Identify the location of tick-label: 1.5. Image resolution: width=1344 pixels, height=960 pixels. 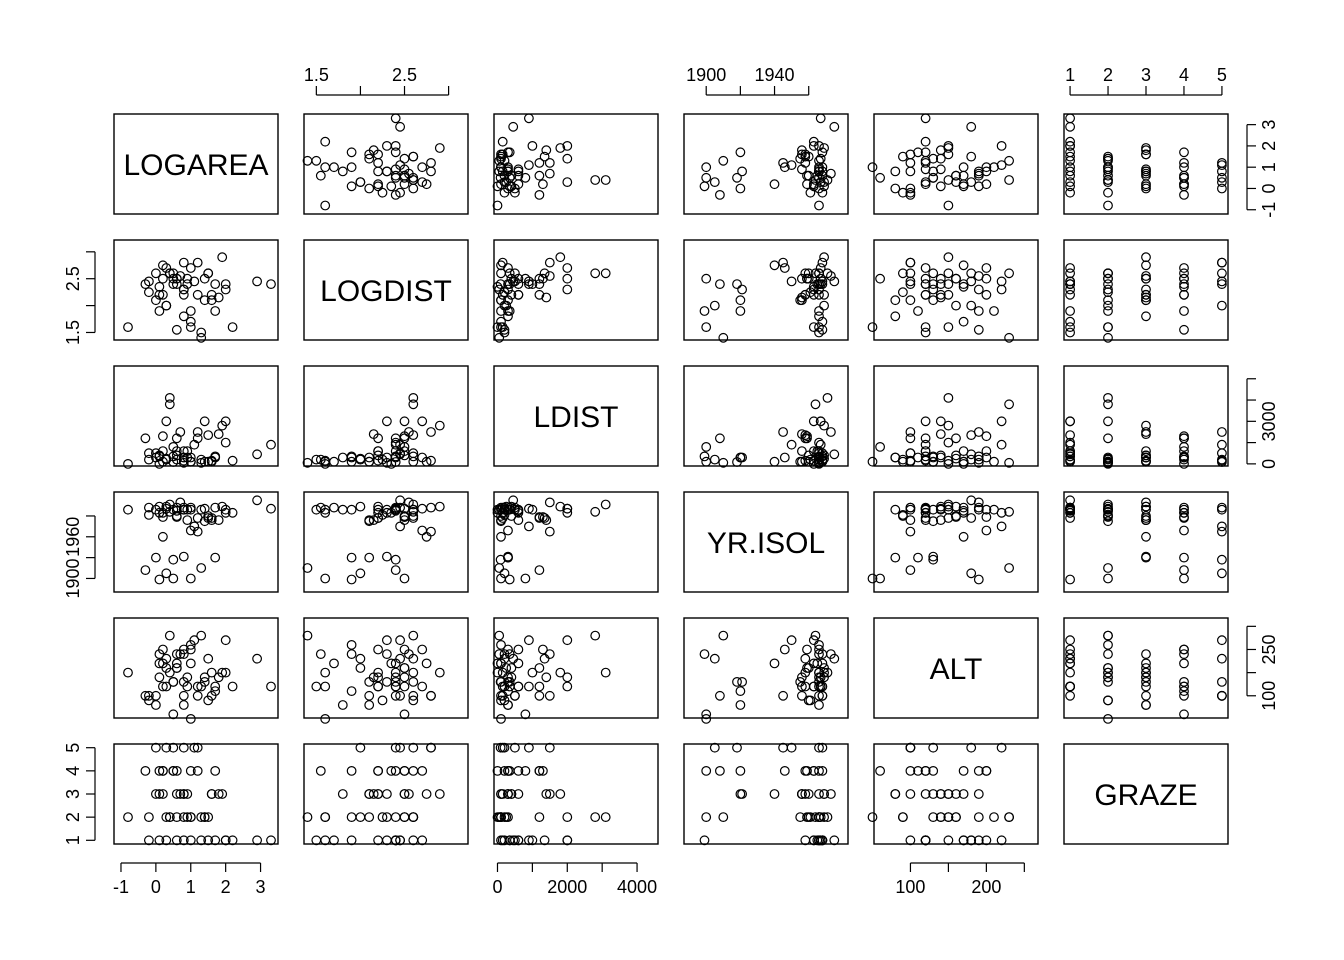
(73, 332).